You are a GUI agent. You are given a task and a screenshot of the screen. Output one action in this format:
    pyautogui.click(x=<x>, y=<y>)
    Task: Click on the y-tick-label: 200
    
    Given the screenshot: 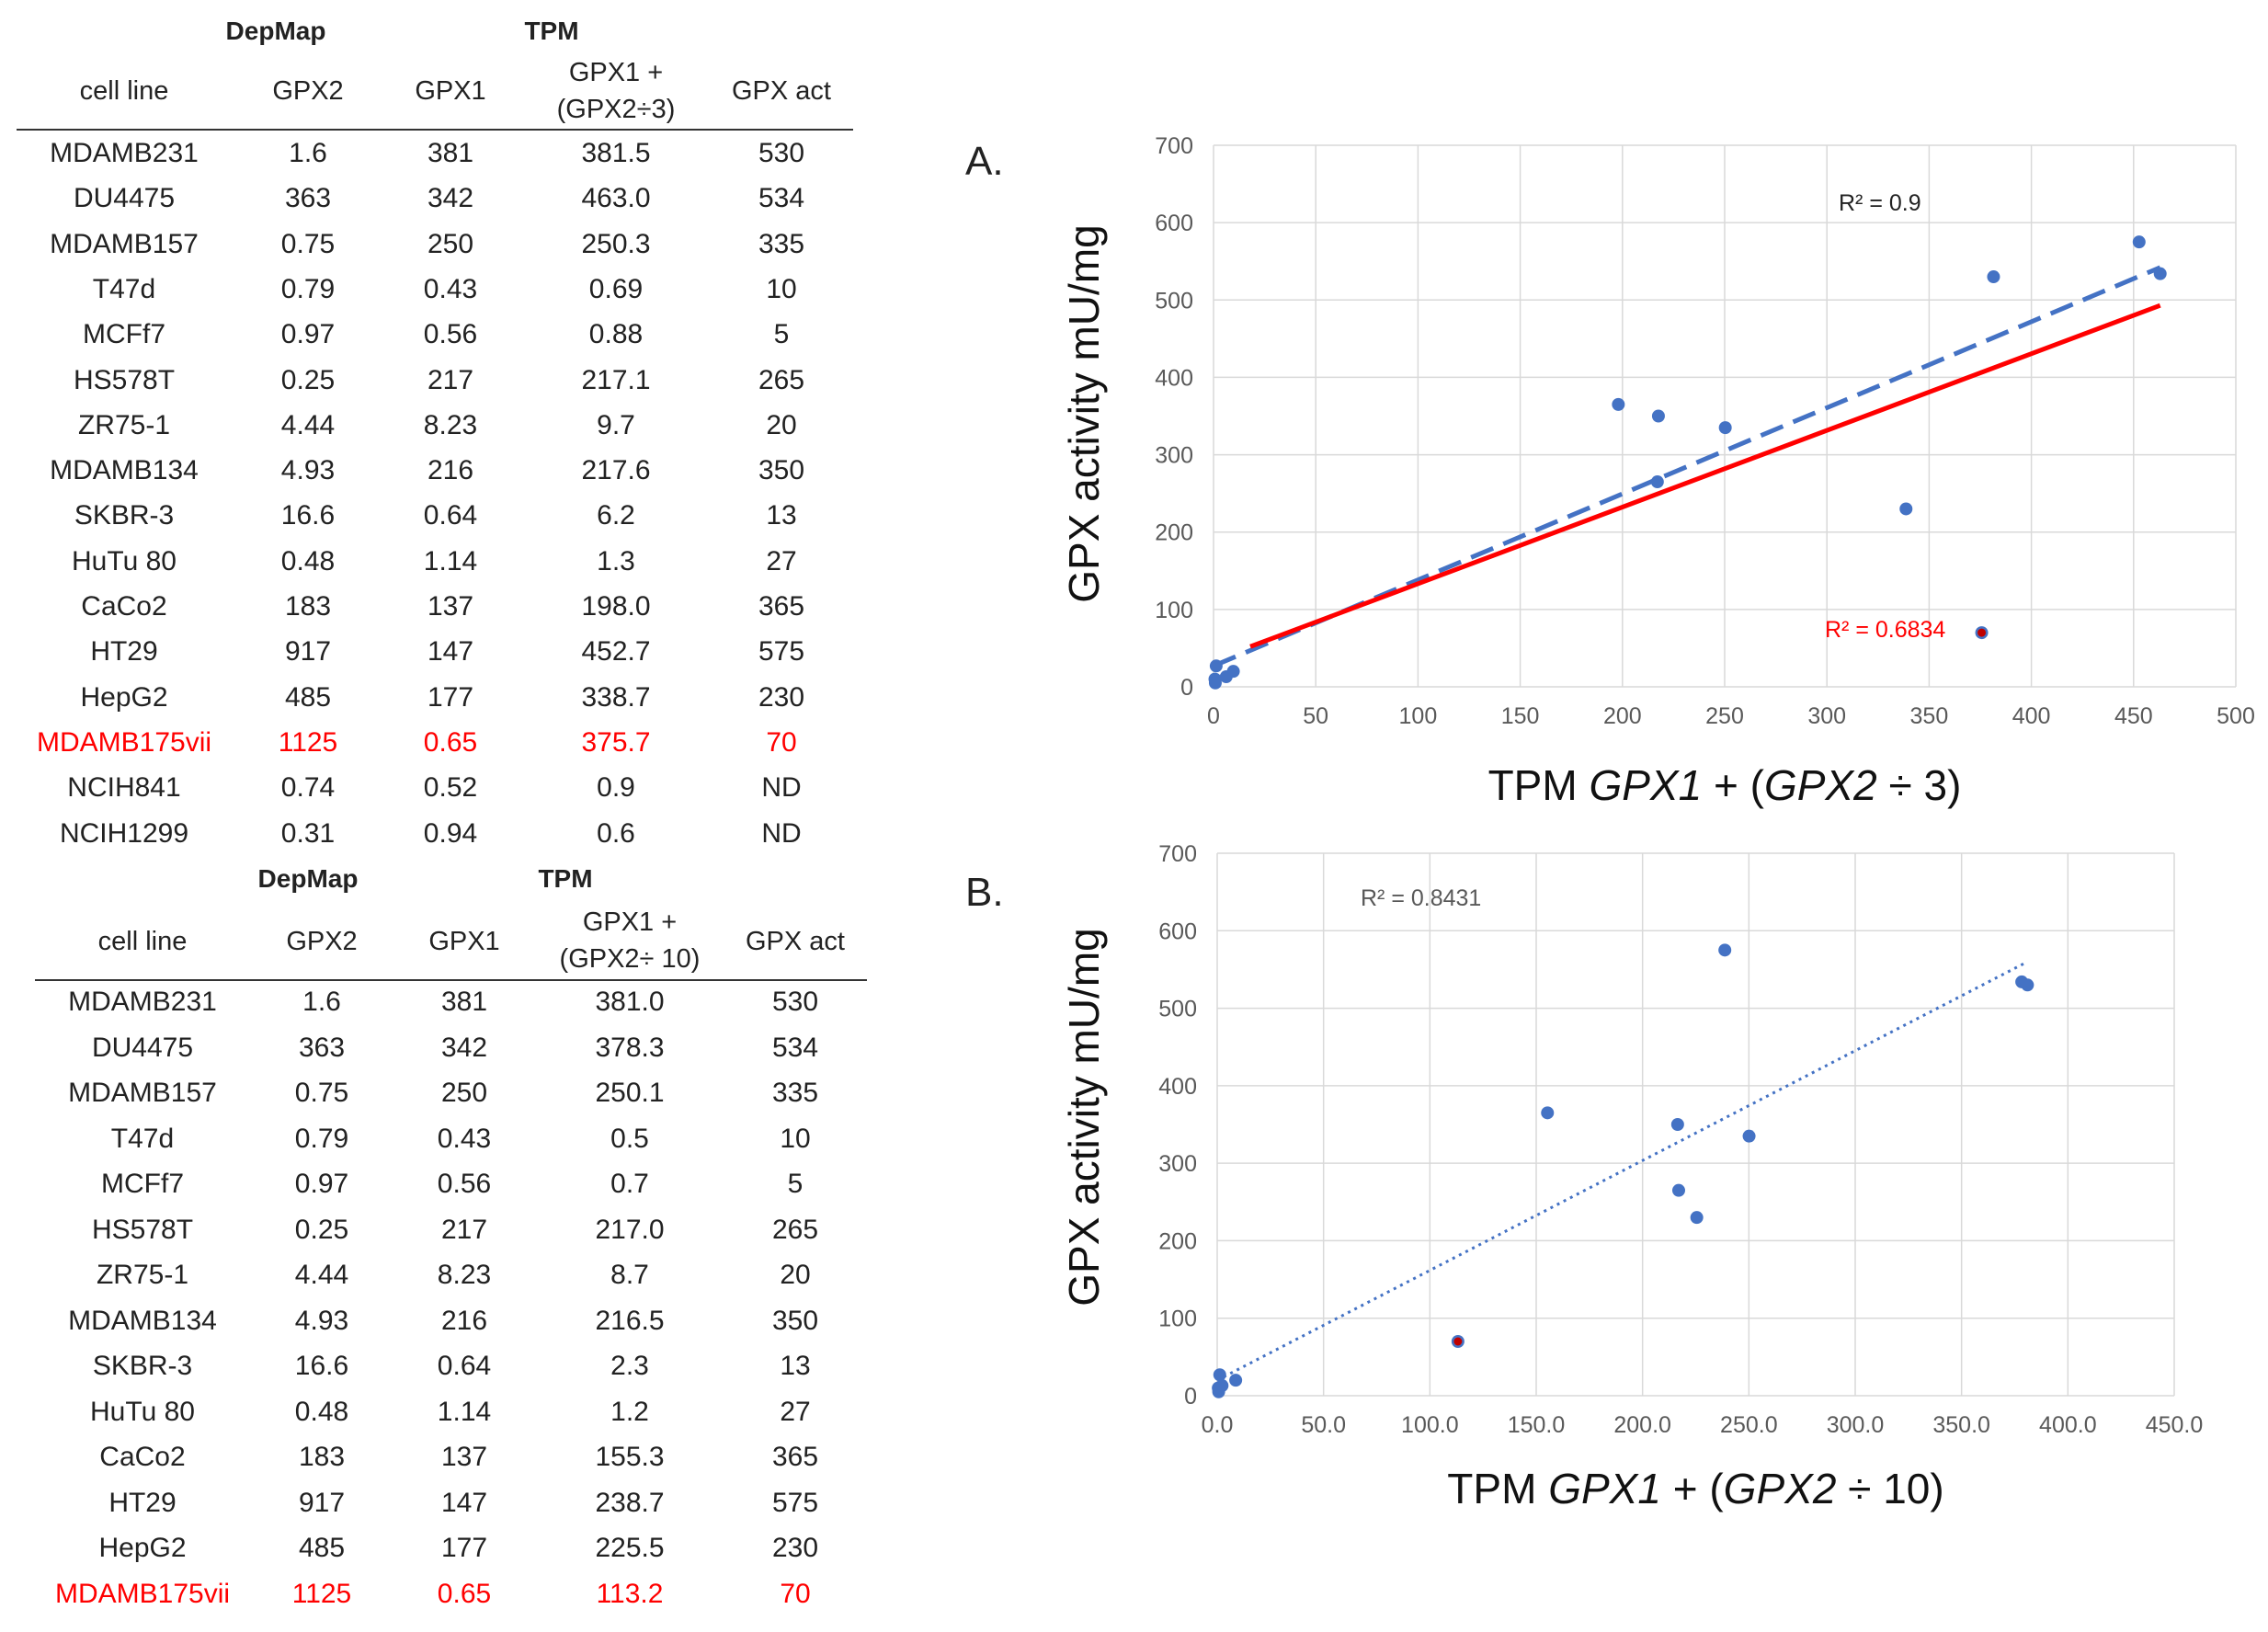 What is the action you would take?
    pyautogui.click(x=1177, y=1241)
    